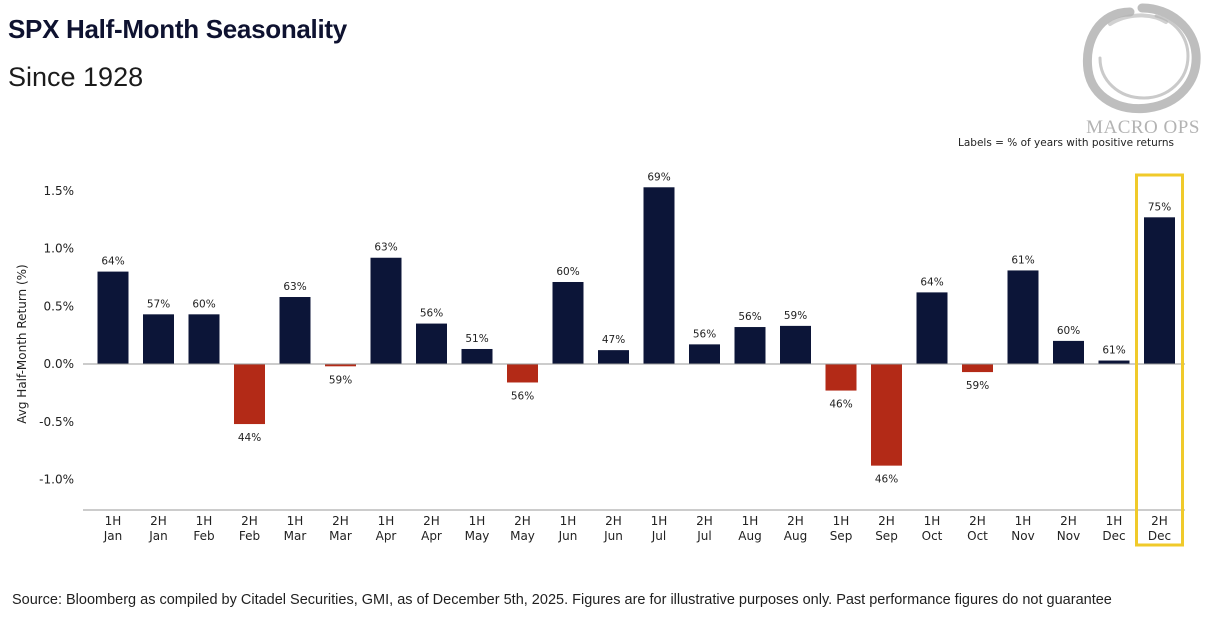  I want to click on macro-ops-logo, so click(1141, 58).